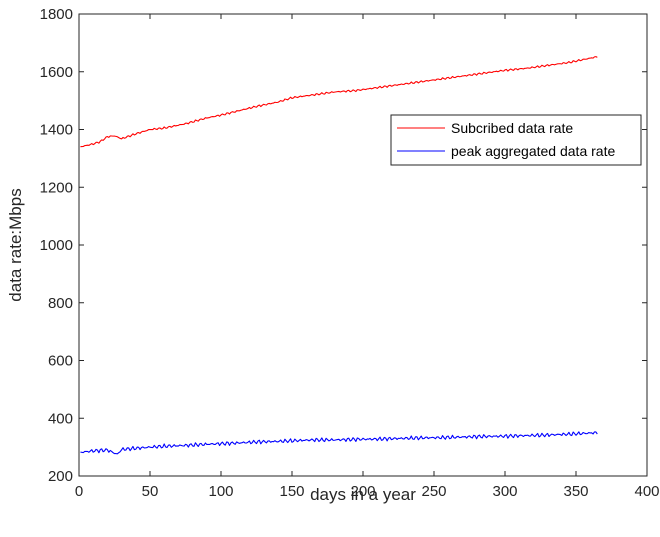 This screenshot has width=660, height=537. I want to click on y-tick-label: 200, so click(60, 476).